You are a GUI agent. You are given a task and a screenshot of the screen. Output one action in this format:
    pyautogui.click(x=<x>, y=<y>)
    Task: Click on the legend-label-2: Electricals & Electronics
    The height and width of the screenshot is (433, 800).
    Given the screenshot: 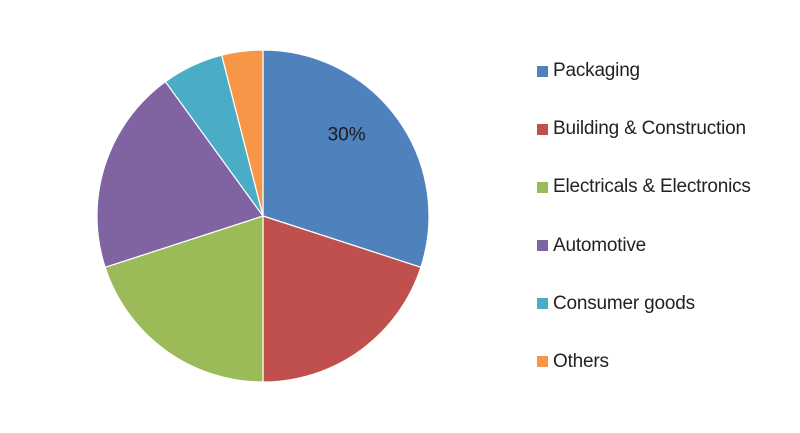 What is the action you would take?
    pyautogui.click(x=652, y=187)
    